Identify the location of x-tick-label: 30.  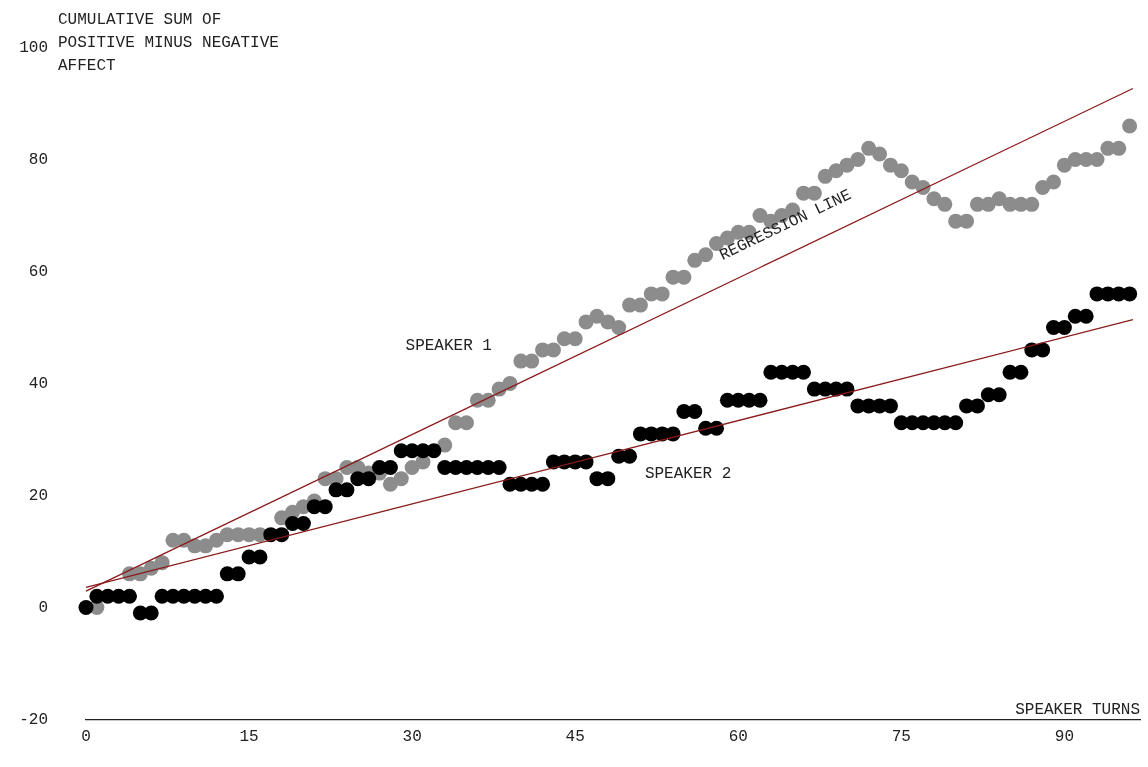
(412, 737).